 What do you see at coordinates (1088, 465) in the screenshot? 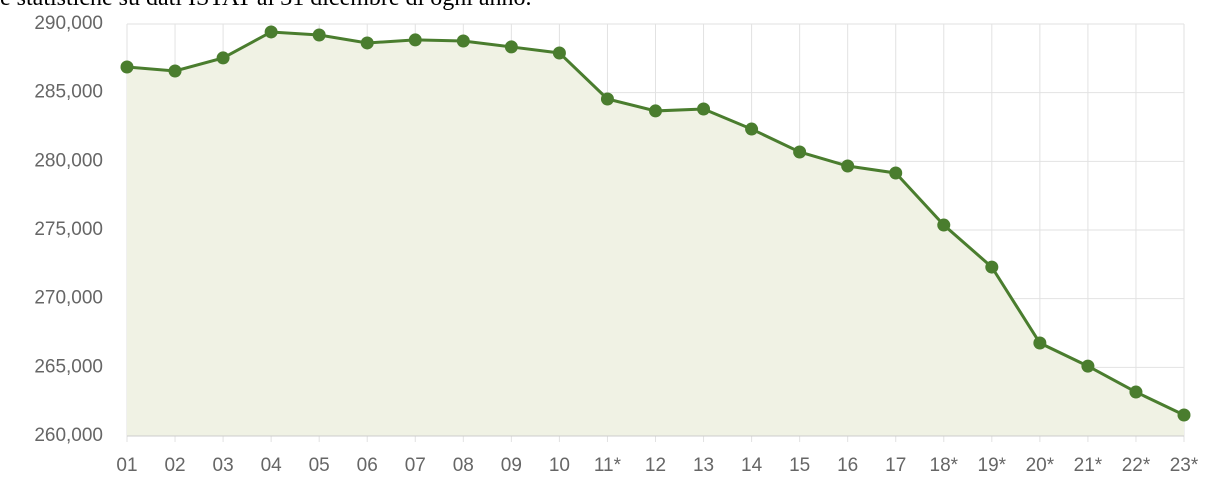
I see `x-tick-label: 21*` at bounding box center [1088, 465].